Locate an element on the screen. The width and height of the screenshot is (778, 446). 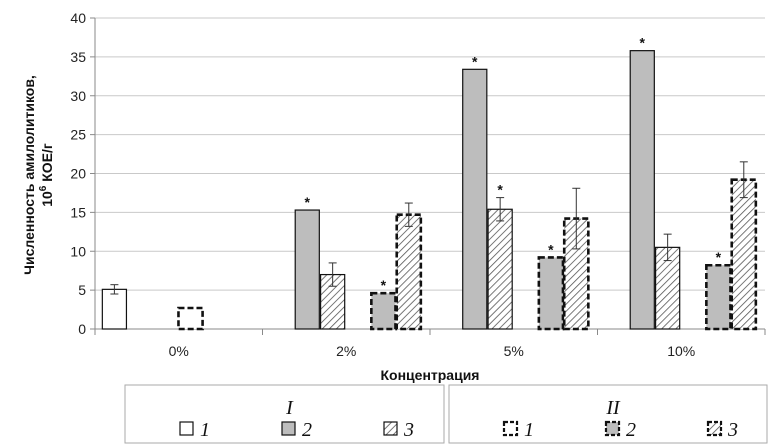
y-tick-label: 5 is located at coordinates (82, 290).